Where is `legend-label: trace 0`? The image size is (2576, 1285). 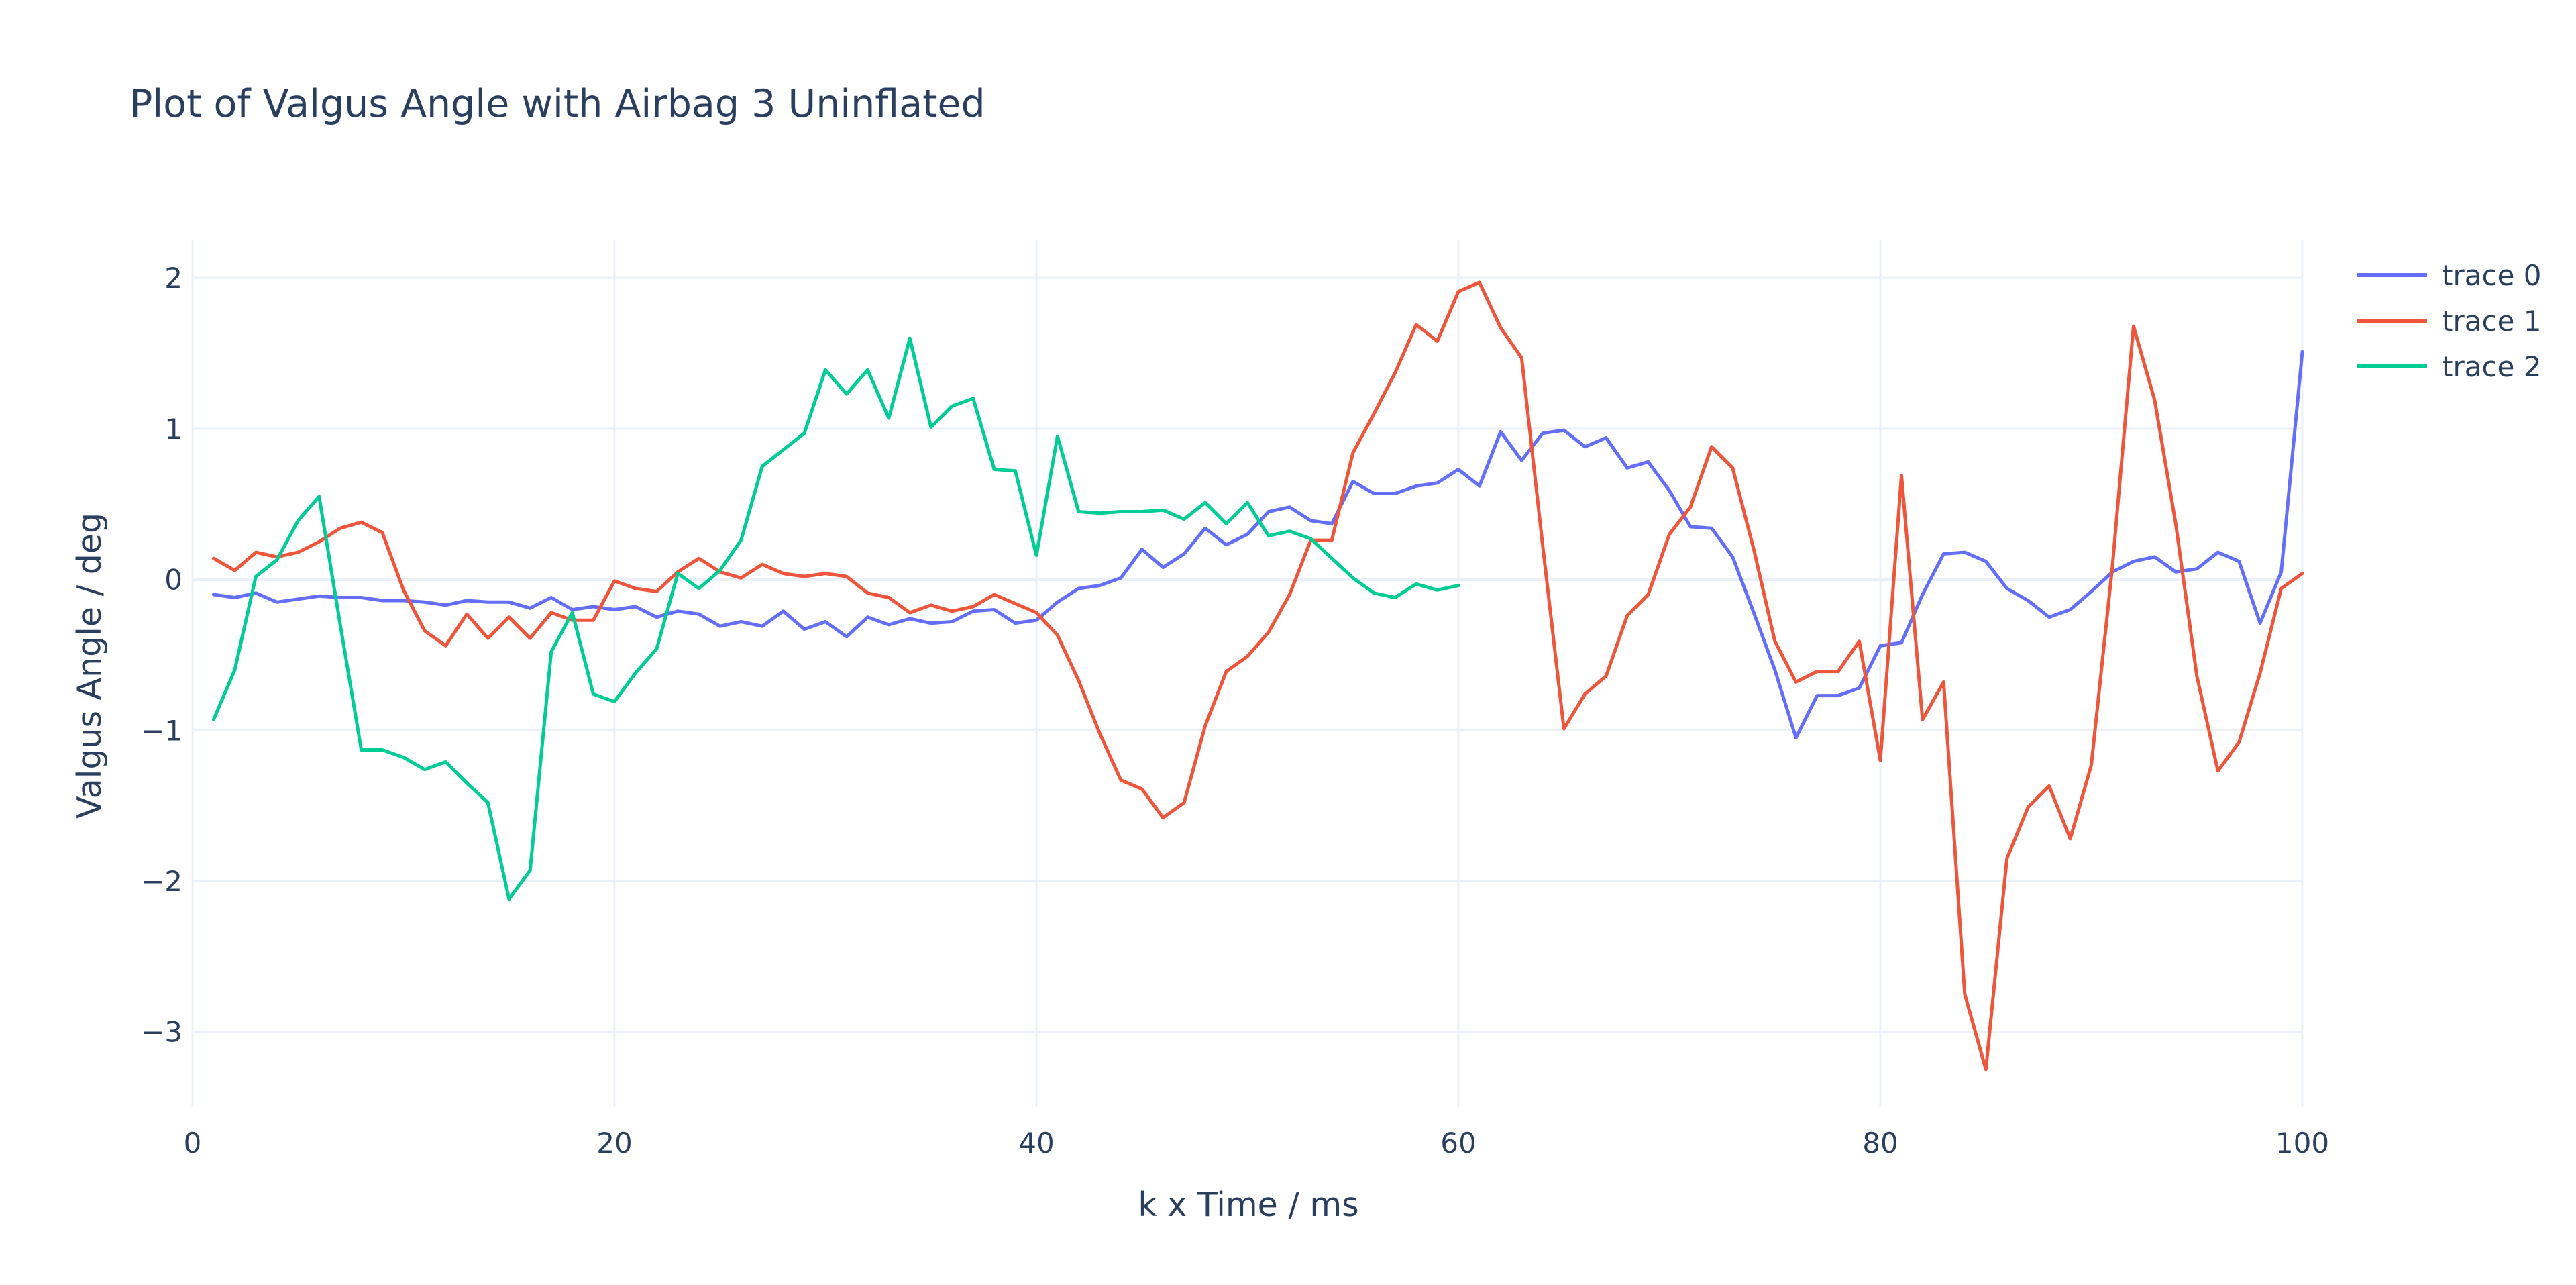 legend-label: trace 0 is located at coordinates (2491, 275).